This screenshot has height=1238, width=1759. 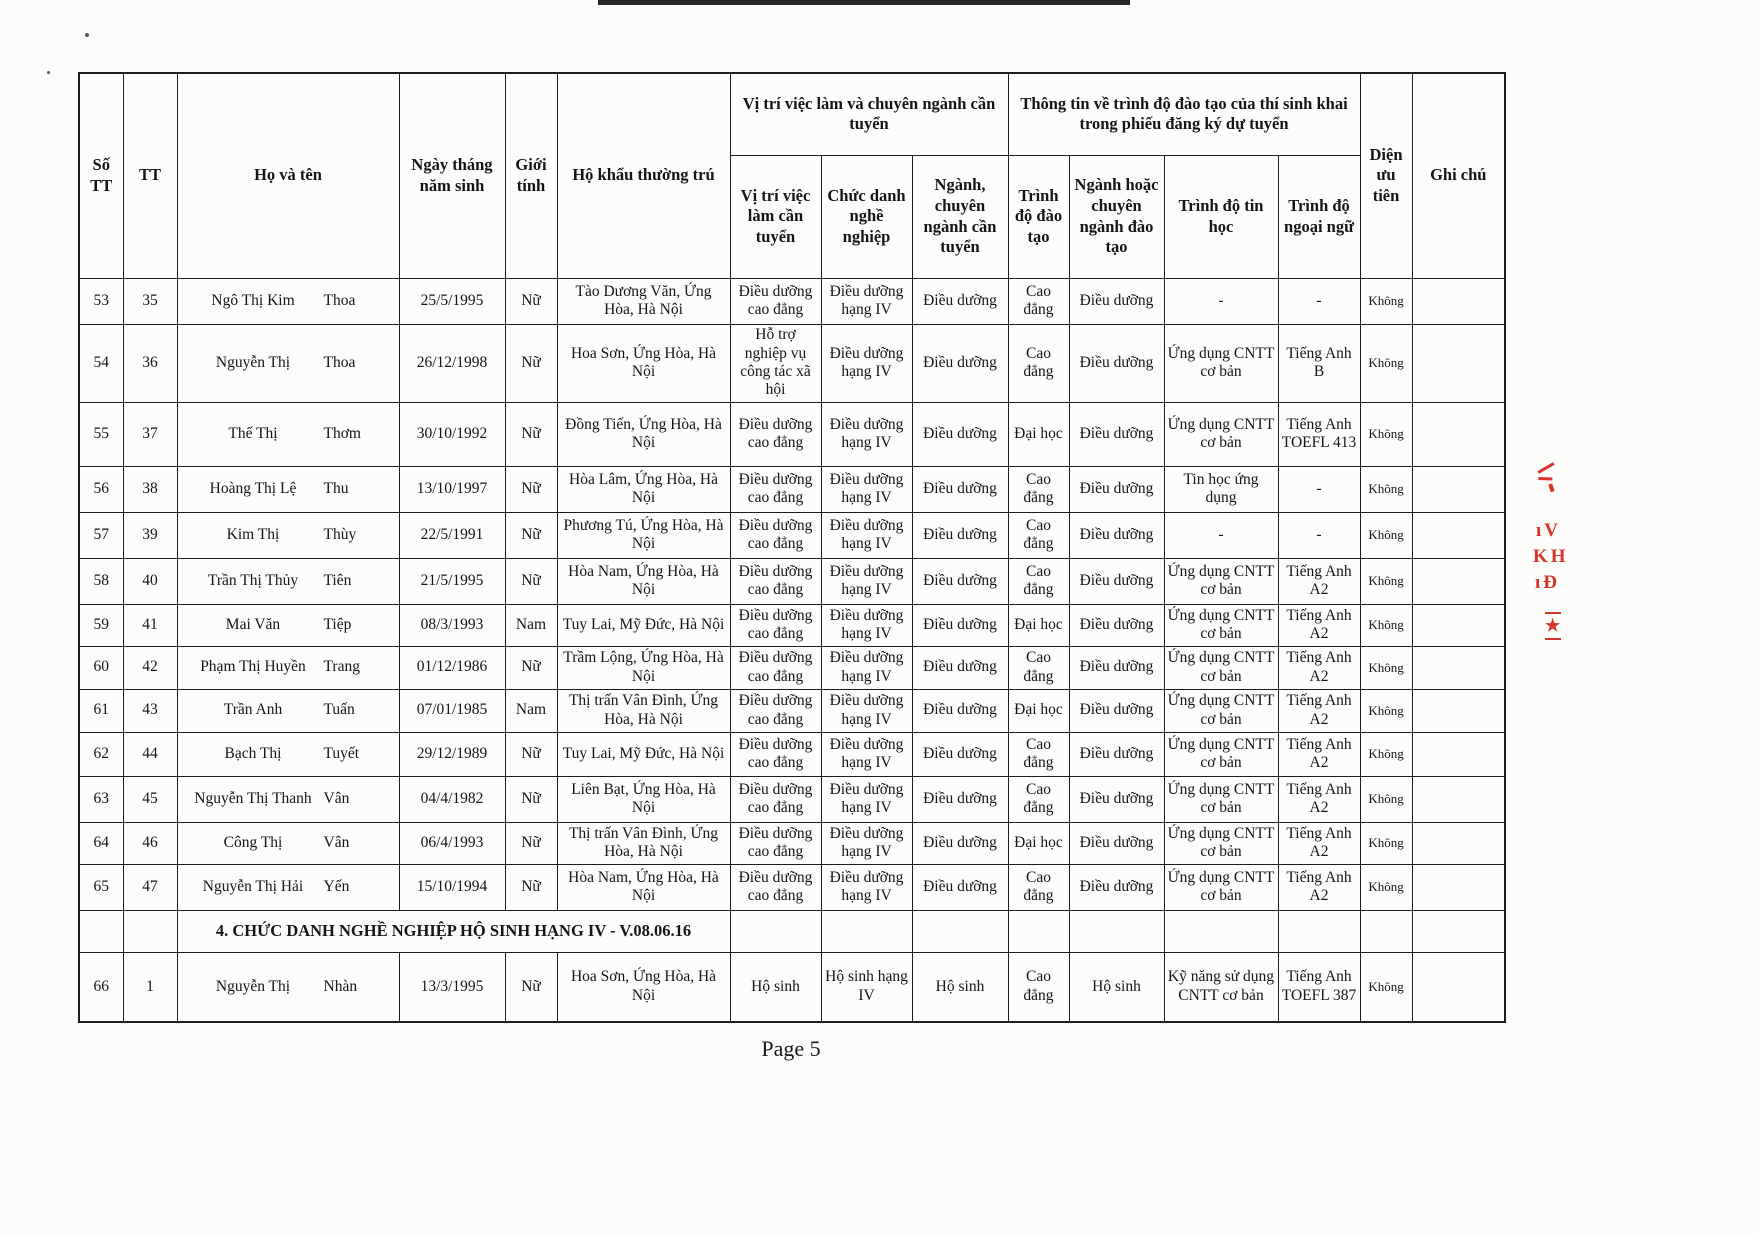 I want to click on cell-title, so click(x=866, y=931).